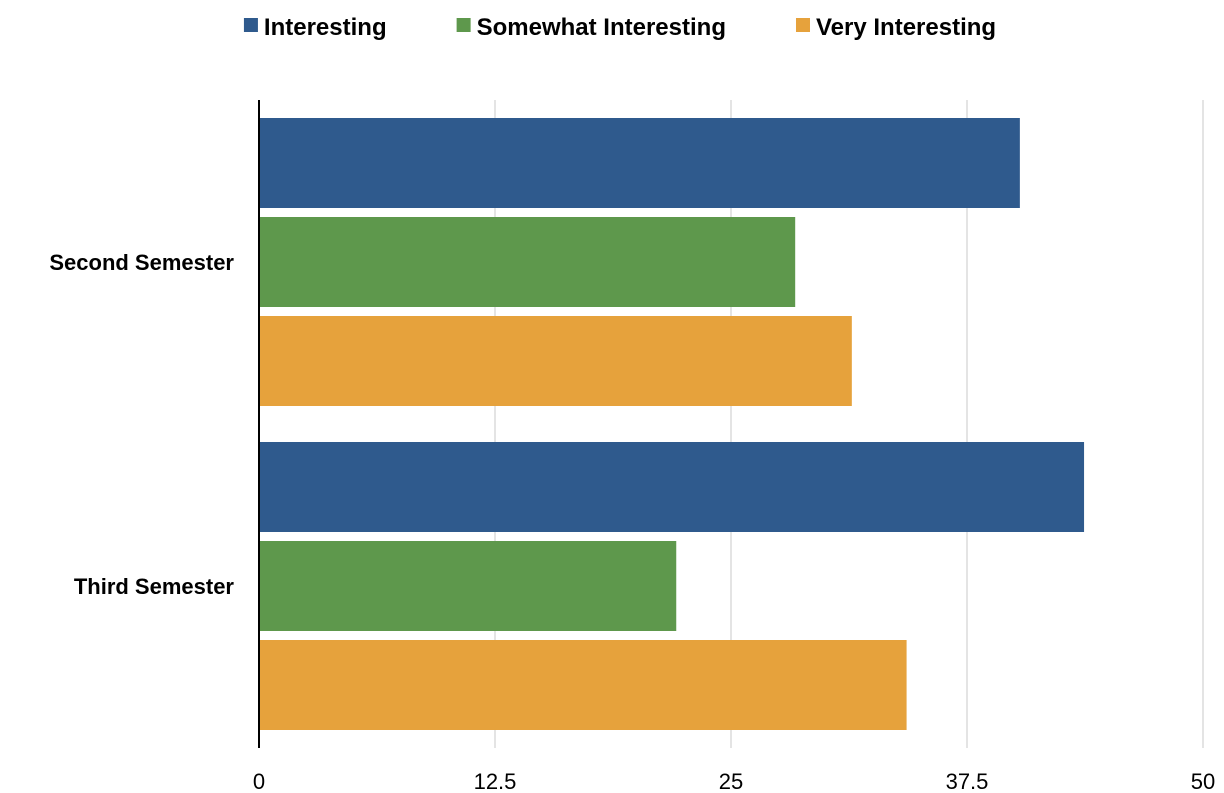 Image resolution: width=1224 pixels, height=793 pixels. I want to click on x-tick-label: 12.5, so click(495, 781).